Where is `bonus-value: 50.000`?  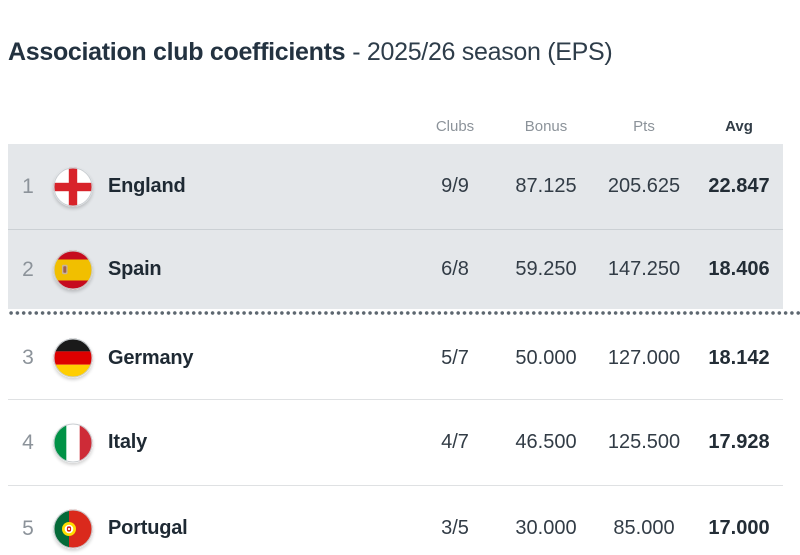
bonus-value: 50.000 is located at coordinates (546, 357).